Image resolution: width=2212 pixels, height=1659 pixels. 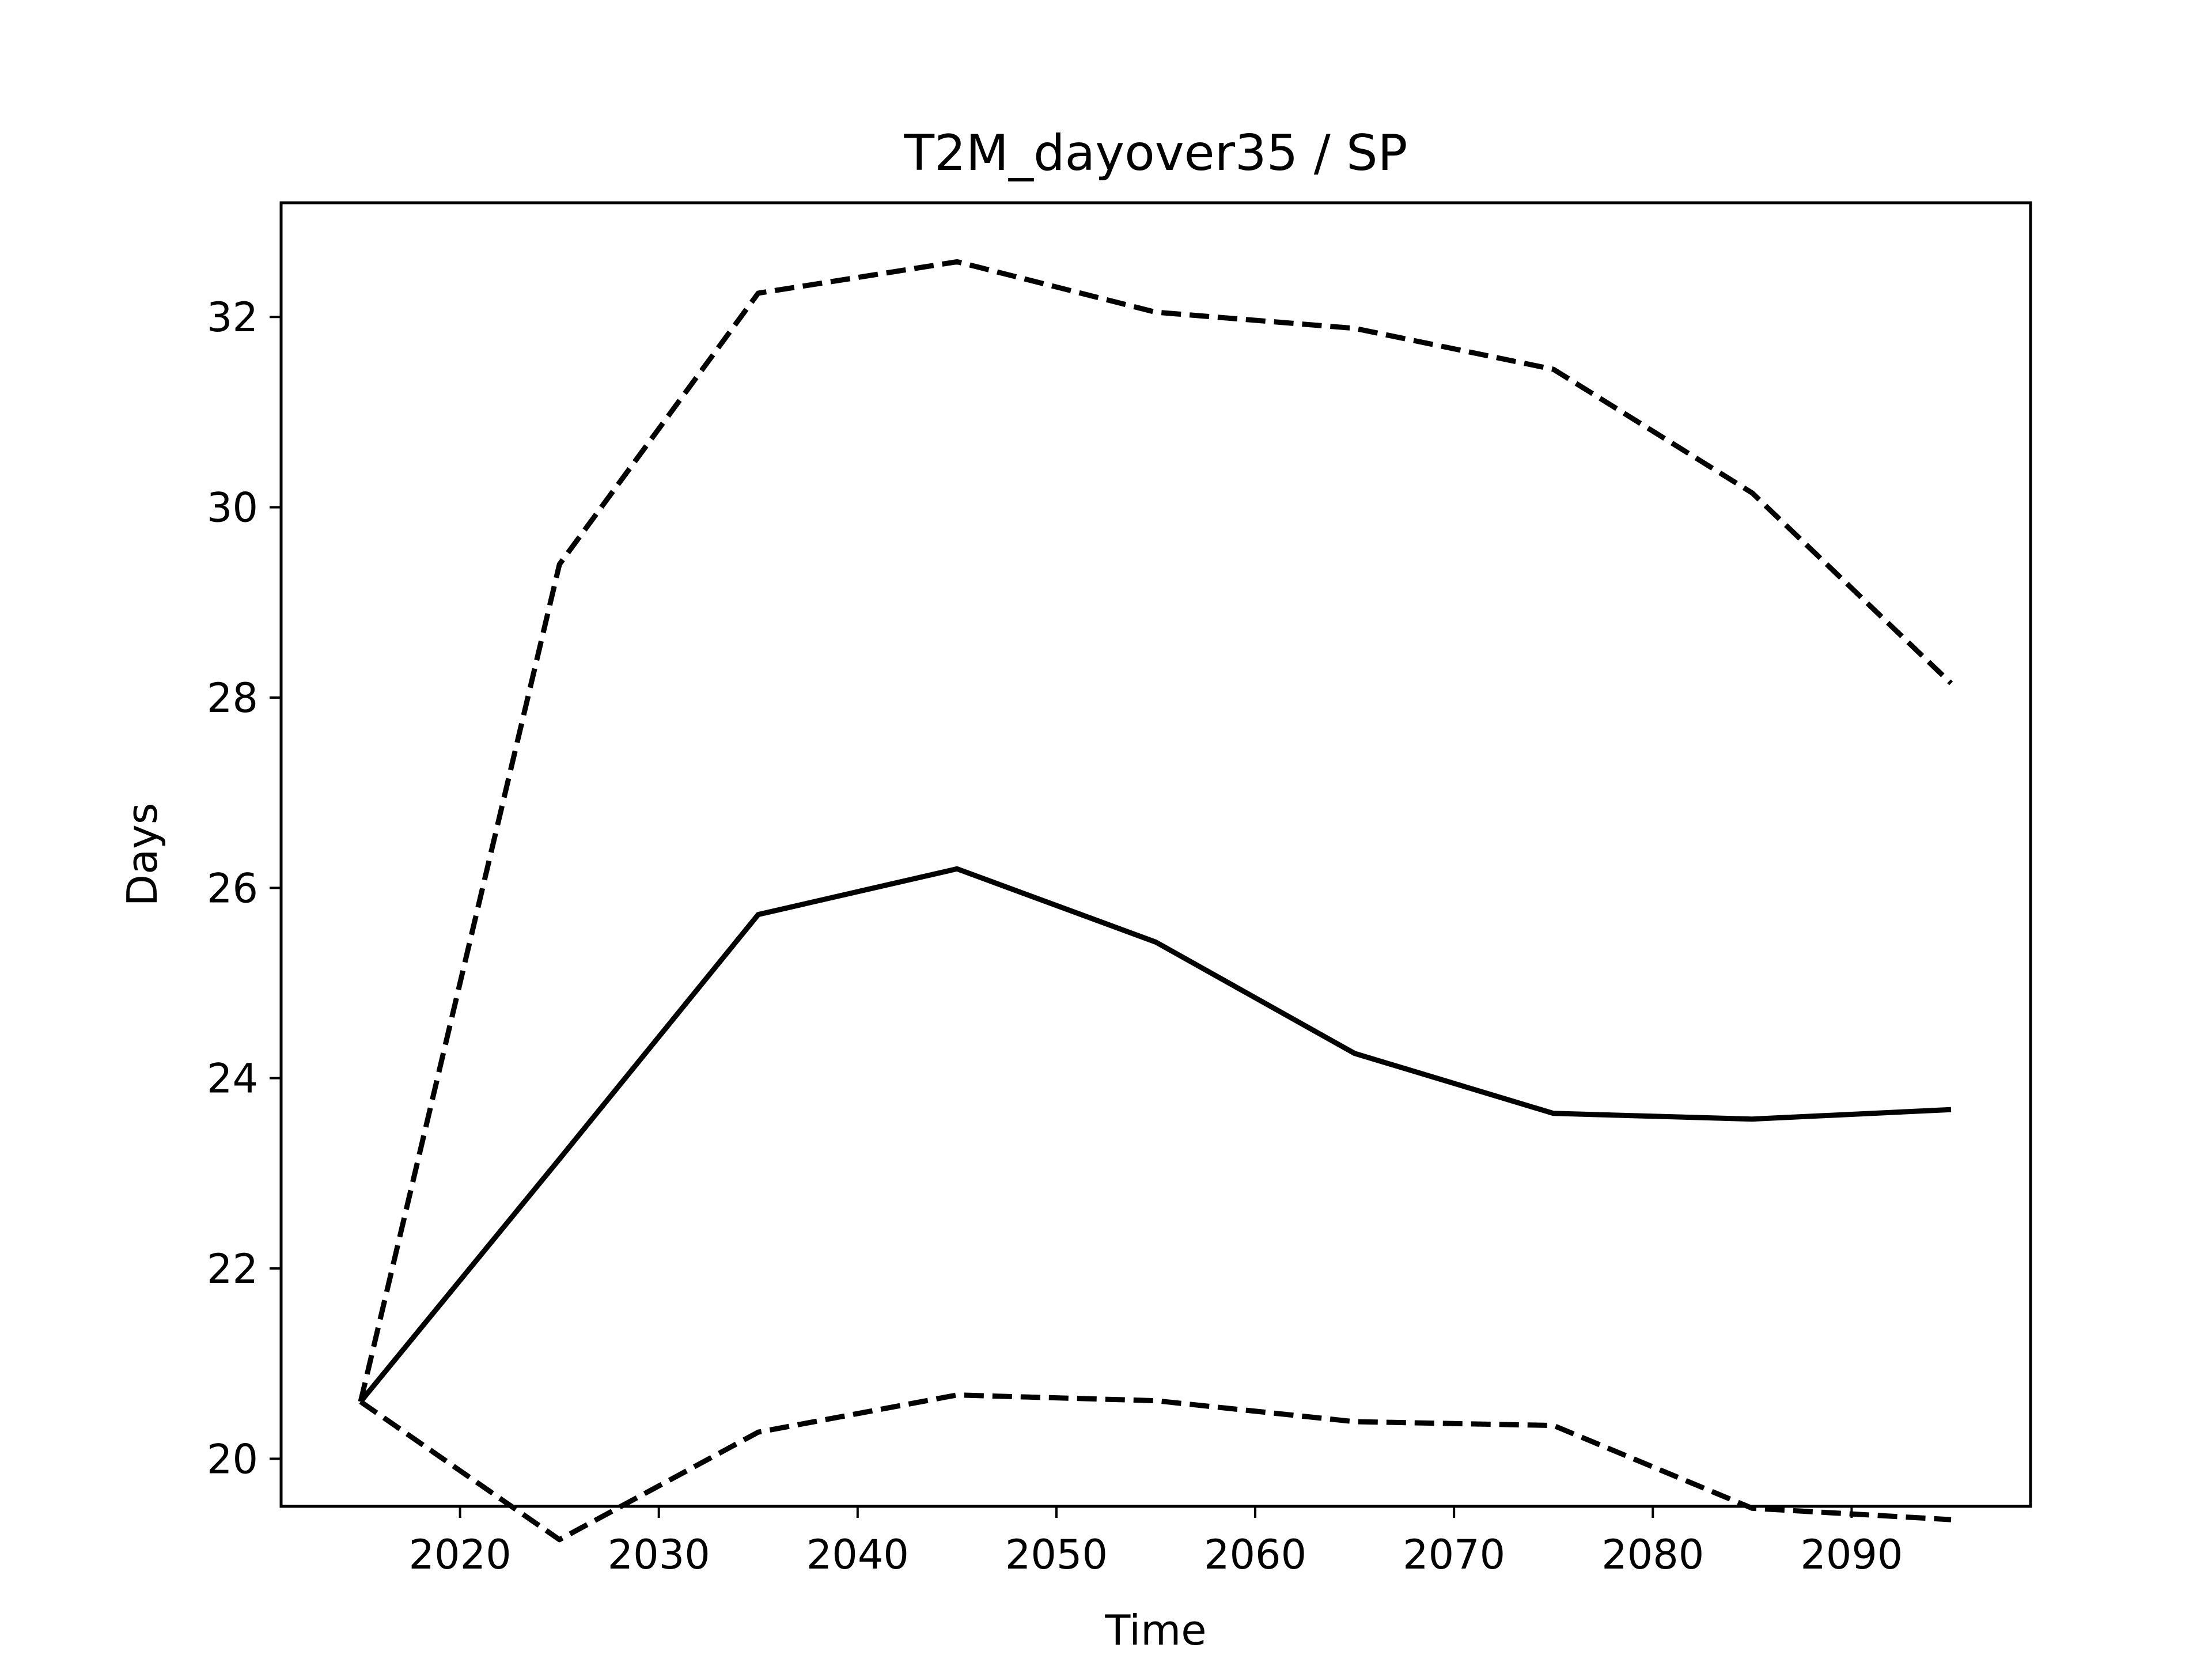 What do you see at coordinates (232, 317) in the screenshot?
I see `y-tick-label: 32` at bounding box center [232, 317].